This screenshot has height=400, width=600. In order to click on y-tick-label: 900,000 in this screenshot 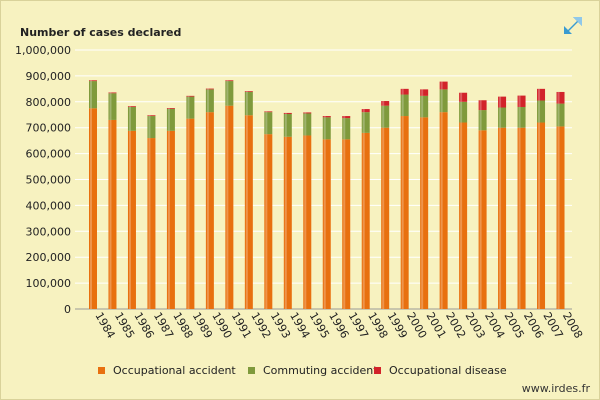, I will do `click(49, 76)`.